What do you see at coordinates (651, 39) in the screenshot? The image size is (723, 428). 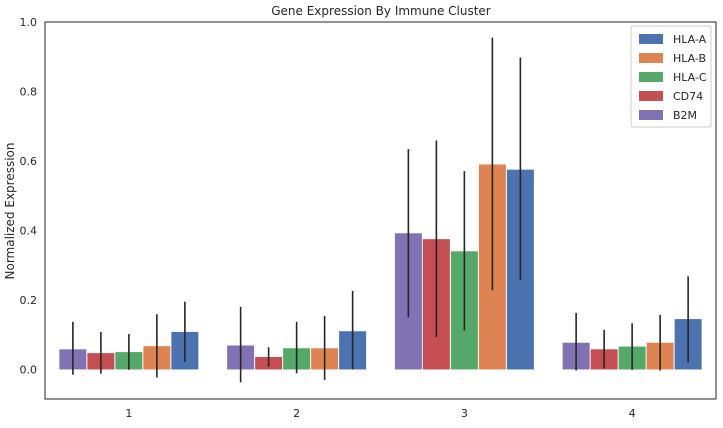 I see `legend-swatch-hla-a` at bounding box center [651, 39].